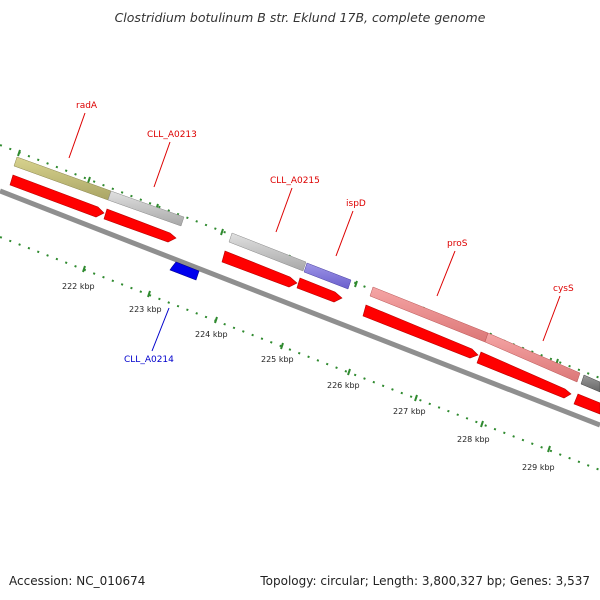 Image resolution: width=600 pixels, height=600 pixels. What do you see at coordinates (172, 135) in the screenshot?
I see `gene-label-CLL_A0213: CLL_A0213` at bounding box center [172, 135].